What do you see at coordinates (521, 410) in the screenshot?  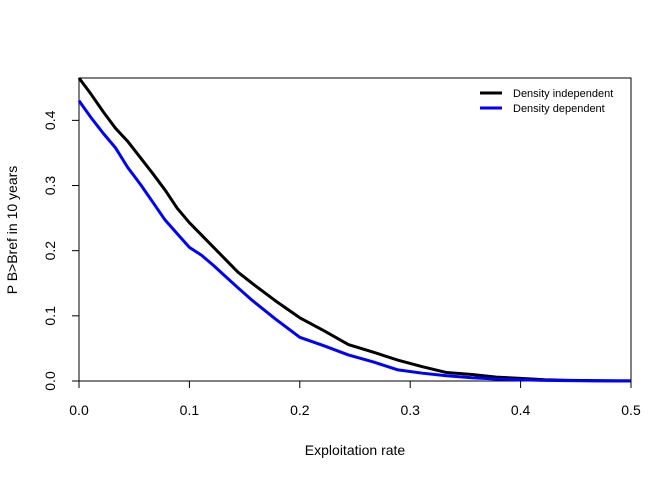 I see `x-tick-label: 0.4` at bounding box center [521, 410].